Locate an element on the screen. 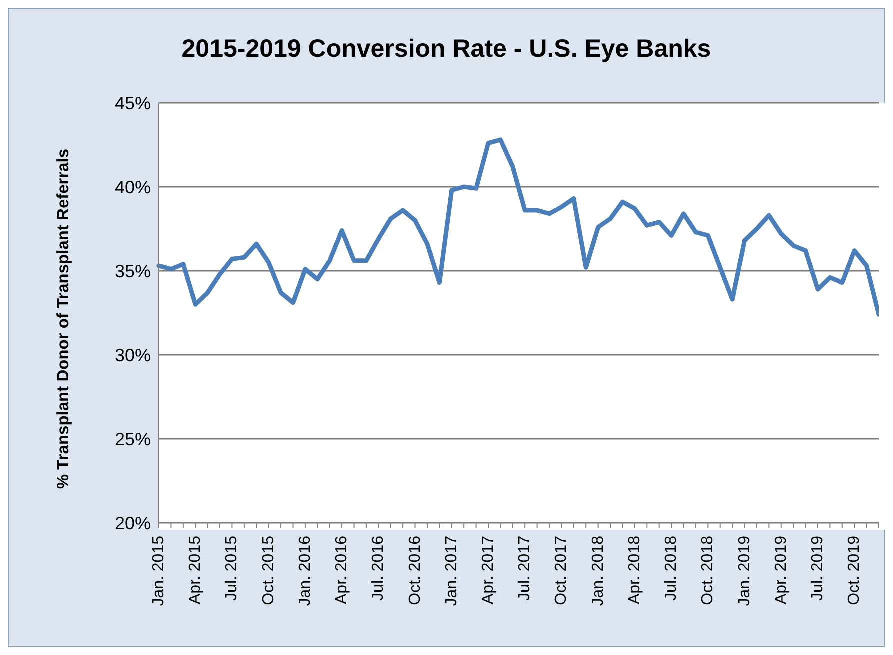  y-tick-label: 20% is located at coordinates (132, 523).